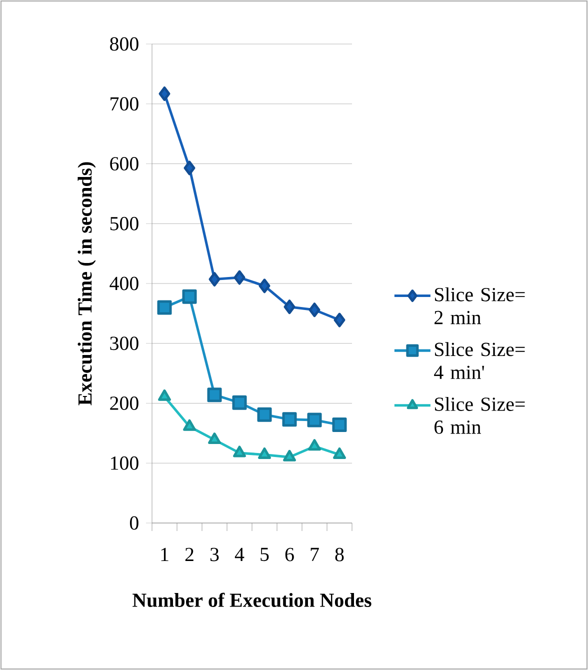 This screenshot has height=670, width=588. What do you see at coordinates (264, 555) in the screenshot?
I see `x-tick-label: 5` at bounding box center [264, 555].